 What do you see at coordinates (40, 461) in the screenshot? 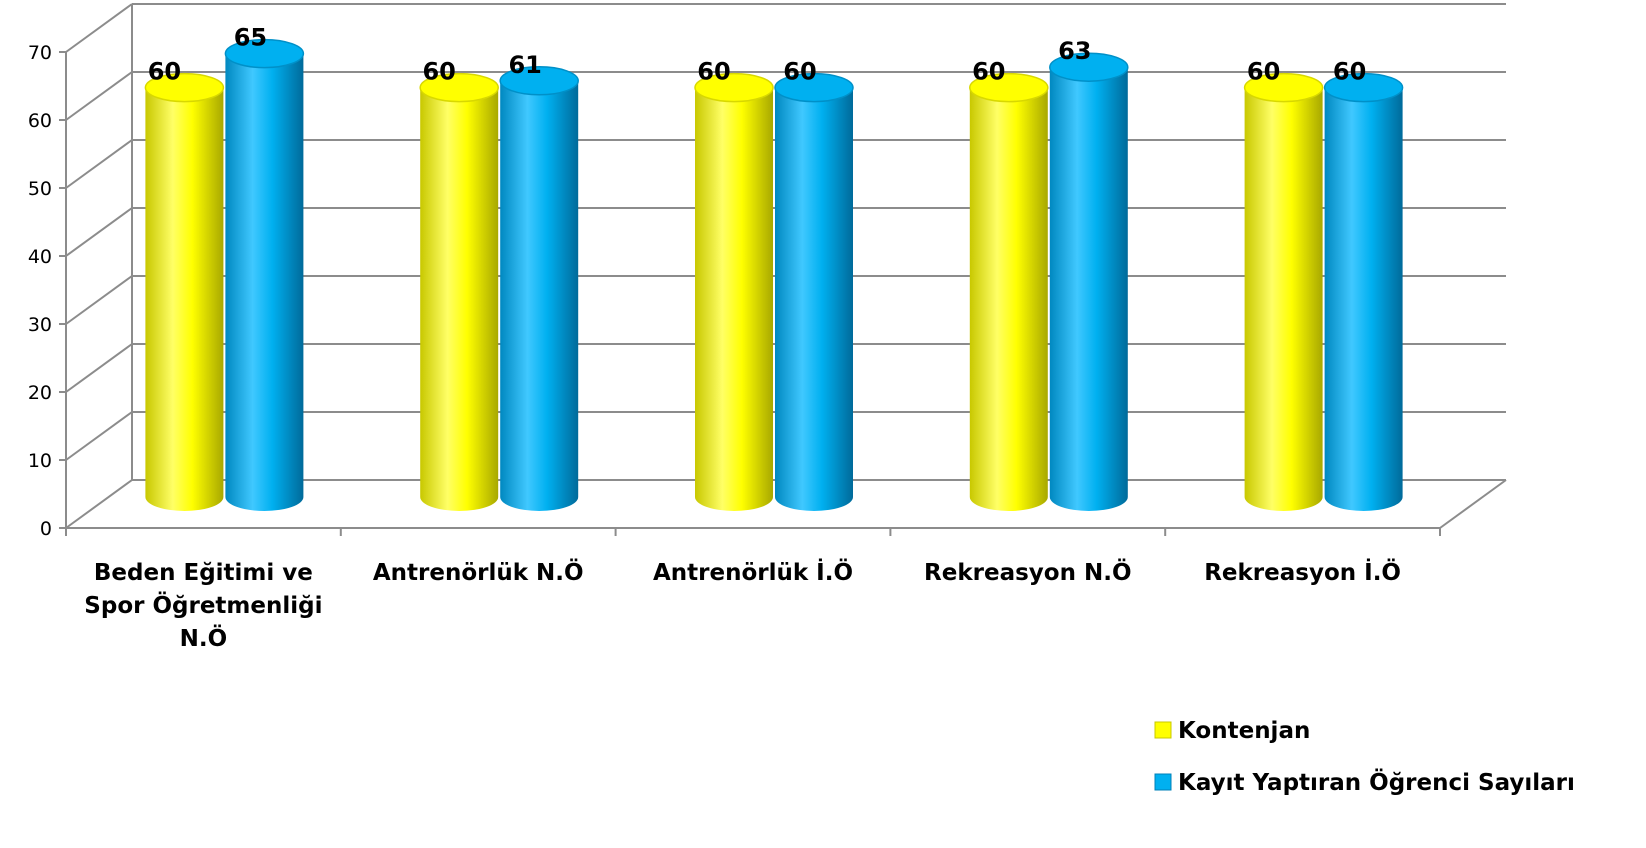
I see `y-tick-label: 10` at bounding box center [40, 461].